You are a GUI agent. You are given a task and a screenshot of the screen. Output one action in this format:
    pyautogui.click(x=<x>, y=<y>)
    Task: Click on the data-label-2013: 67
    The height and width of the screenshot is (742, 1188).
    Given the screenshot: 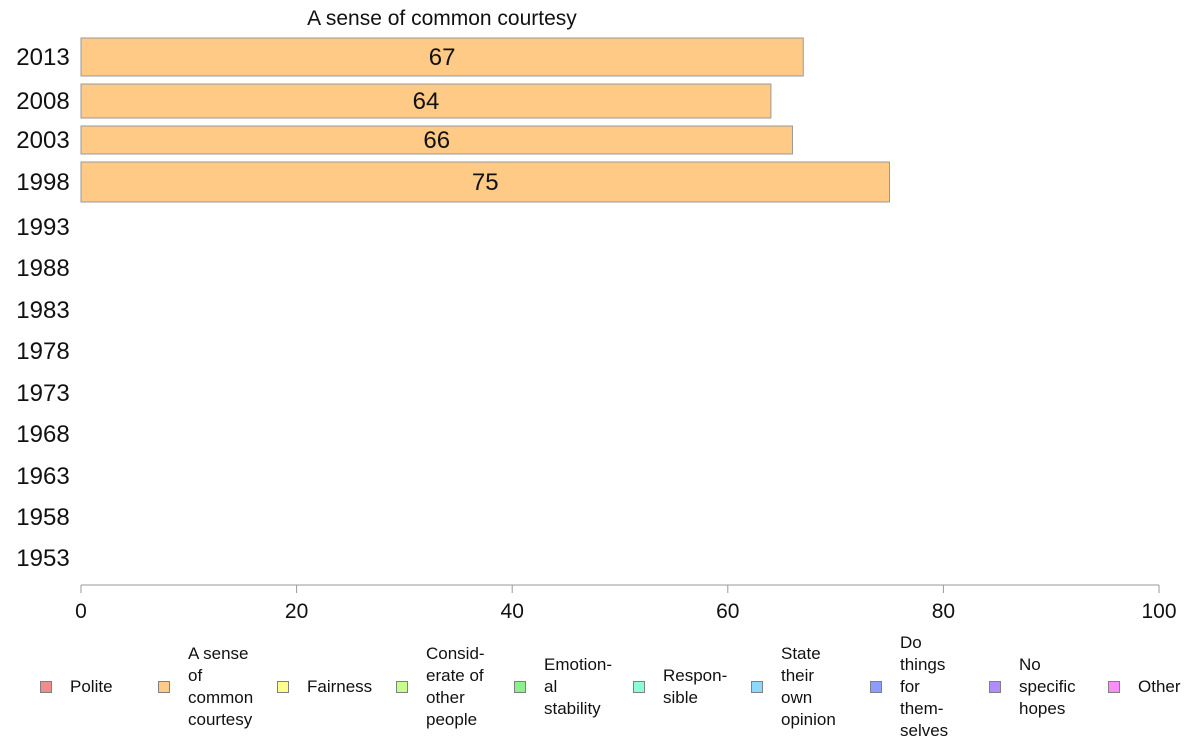 What is the action you would take?
    pyautogui.click(x=442, y=57)
    